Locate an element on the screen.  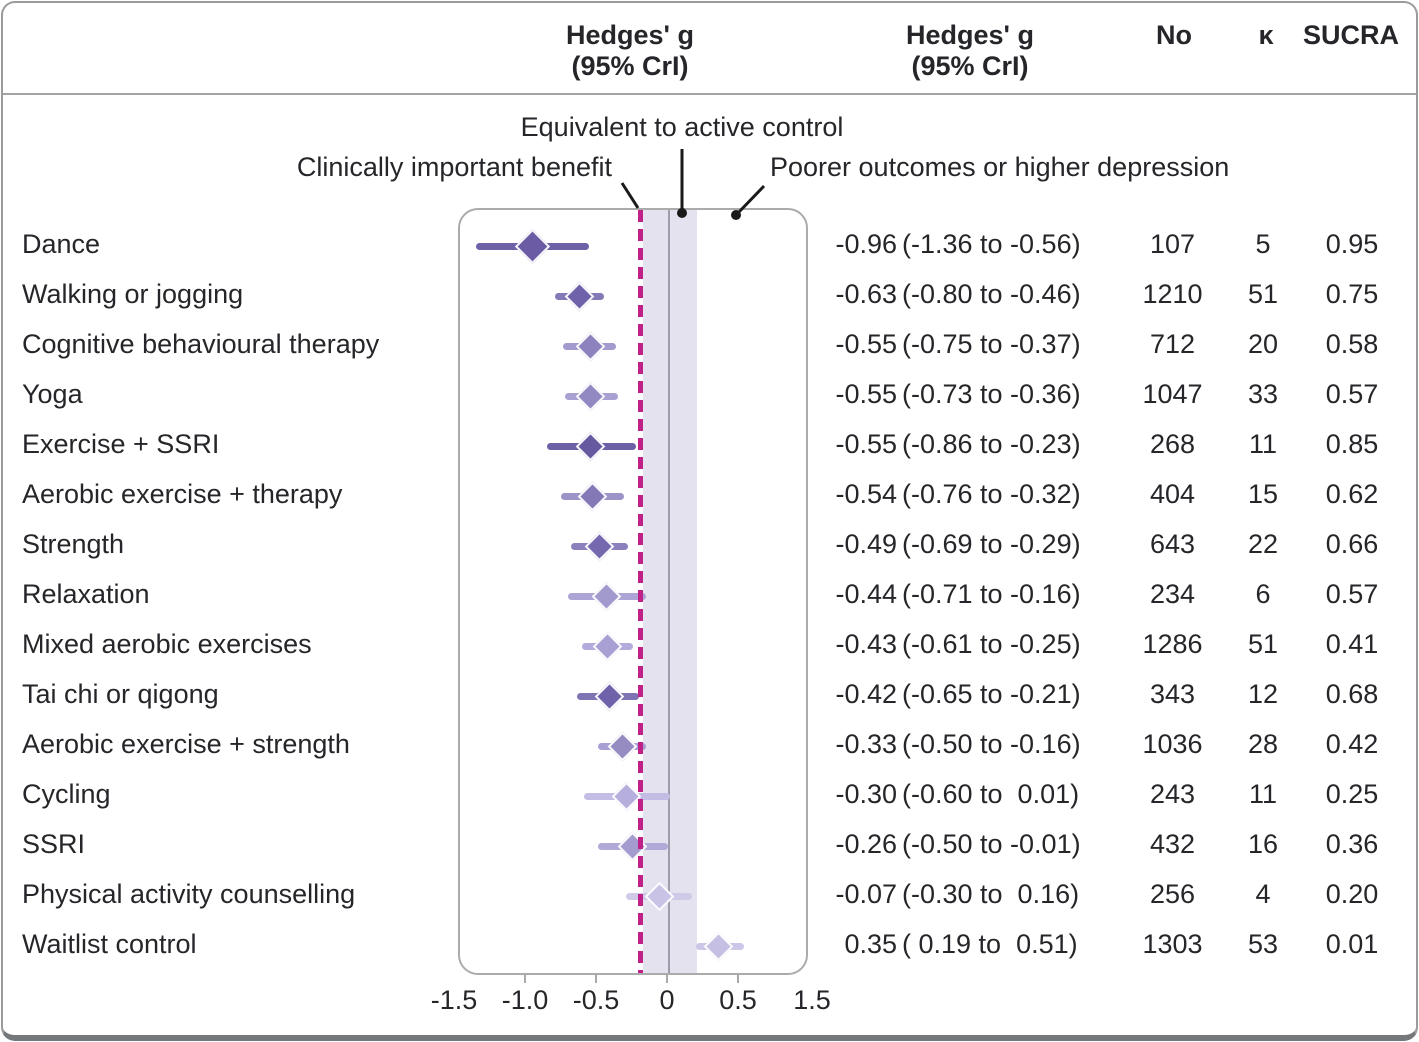
effect-ci: (-0.60 to 0.01) is located at coordinates (991, 794).